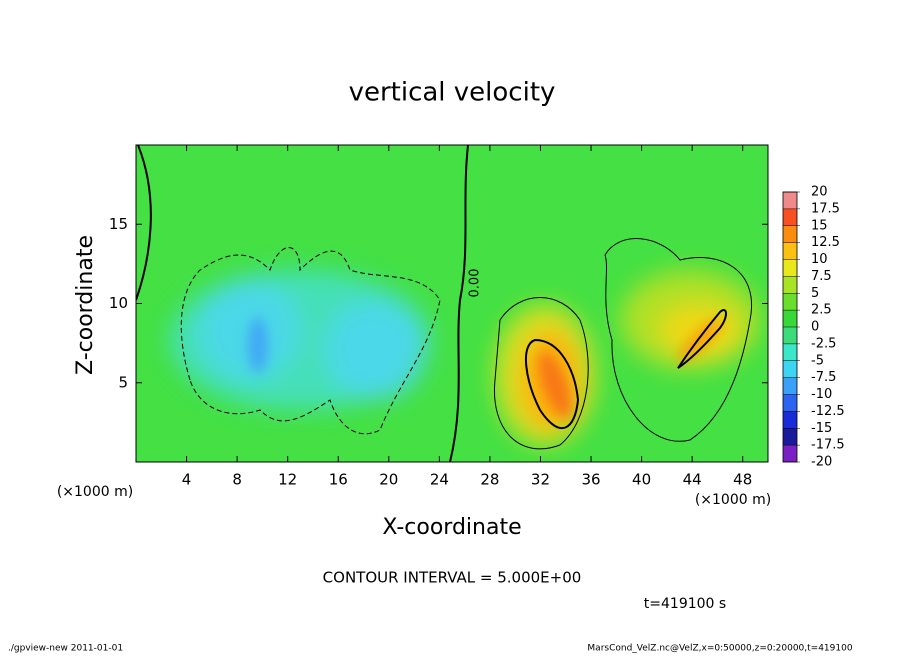  What do you see at coordinates (65, 649) in the screenshot?
I see `footer-left: ./gpview-new 2011-01-01` at bounding box center [65, 649].